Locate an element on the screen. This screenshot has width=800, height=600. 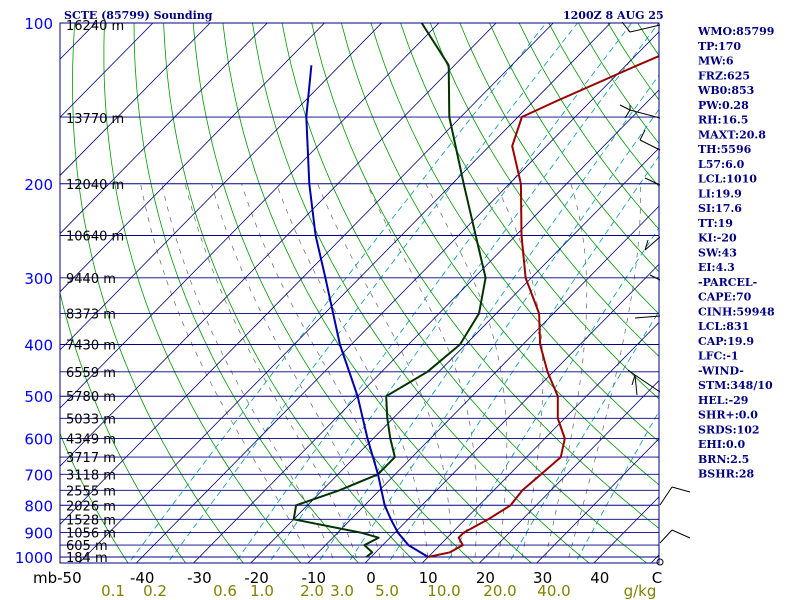
dry-adiabat-line is located at coordinates (559, 169).